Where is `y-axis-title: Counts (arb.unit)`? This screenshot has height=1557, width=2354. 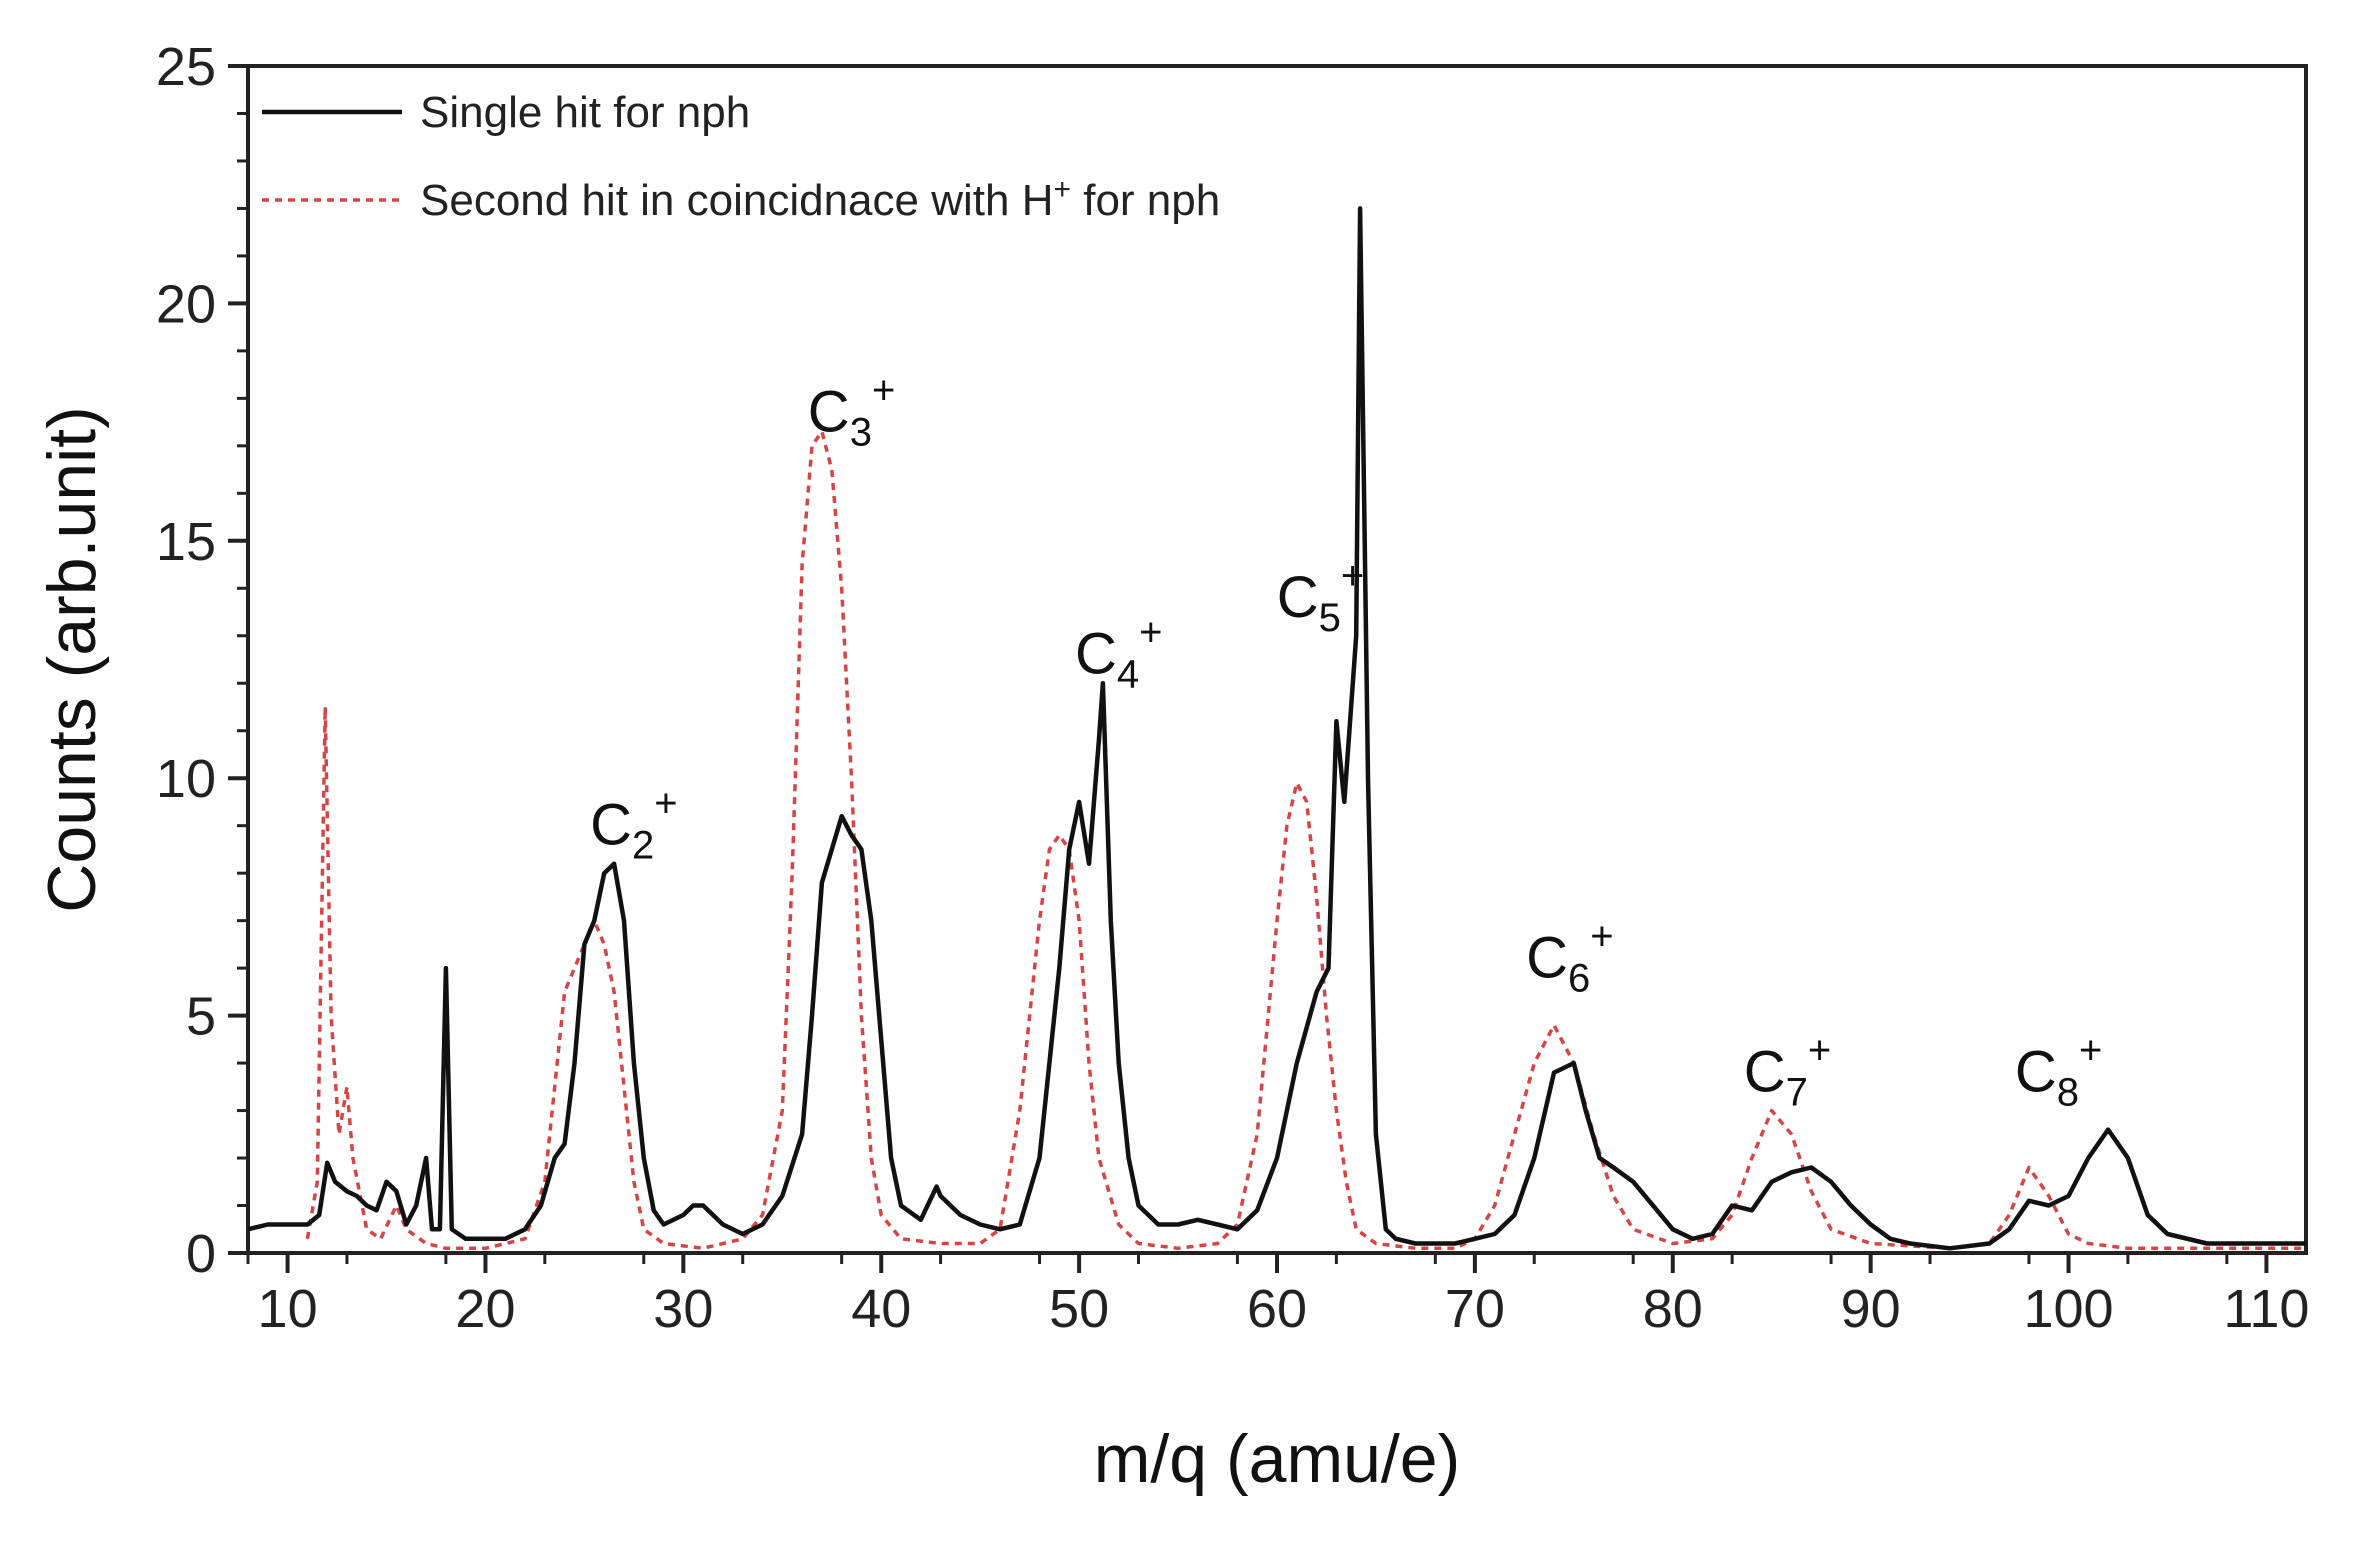 y-axis-title: Counts (arb.unit) is located at coordinates (72, 659).